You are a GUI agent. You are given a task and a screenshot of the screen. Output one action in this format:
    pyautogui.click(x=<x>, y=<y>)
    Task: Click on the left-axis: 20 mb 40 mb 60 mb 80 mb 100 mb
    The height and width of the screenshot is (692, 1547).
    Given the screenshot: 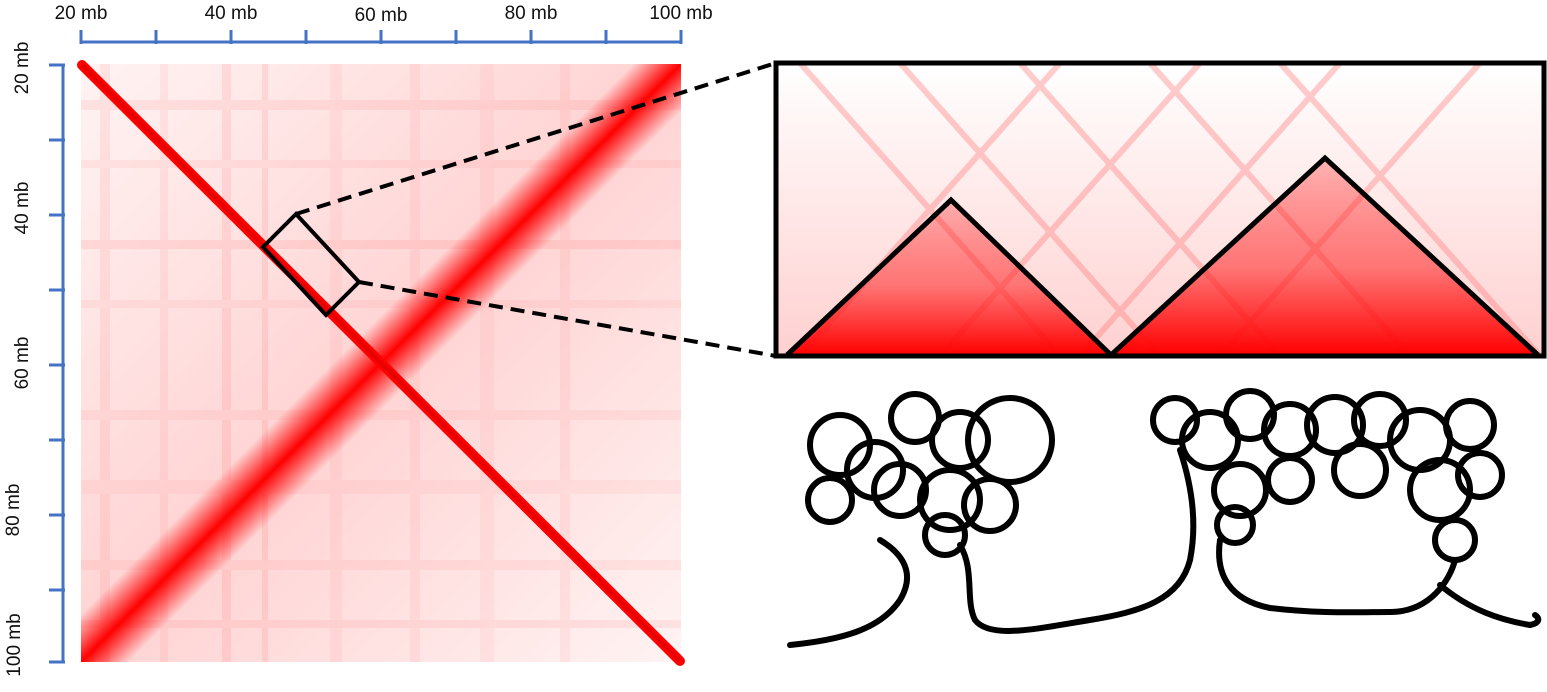 What is the action you would take?
    pyautogui.click(x=34, y=359)
    